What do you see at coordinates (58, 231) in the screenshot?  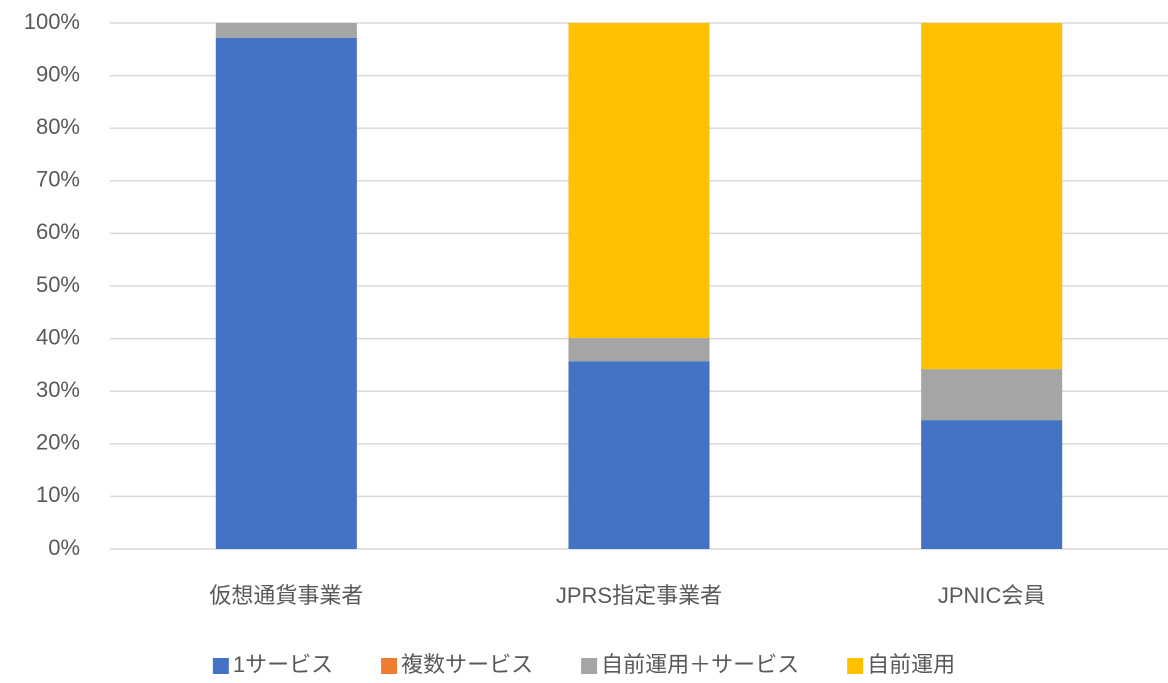 I see `y-tick-label: 60%` at bounding box center [58, 231].